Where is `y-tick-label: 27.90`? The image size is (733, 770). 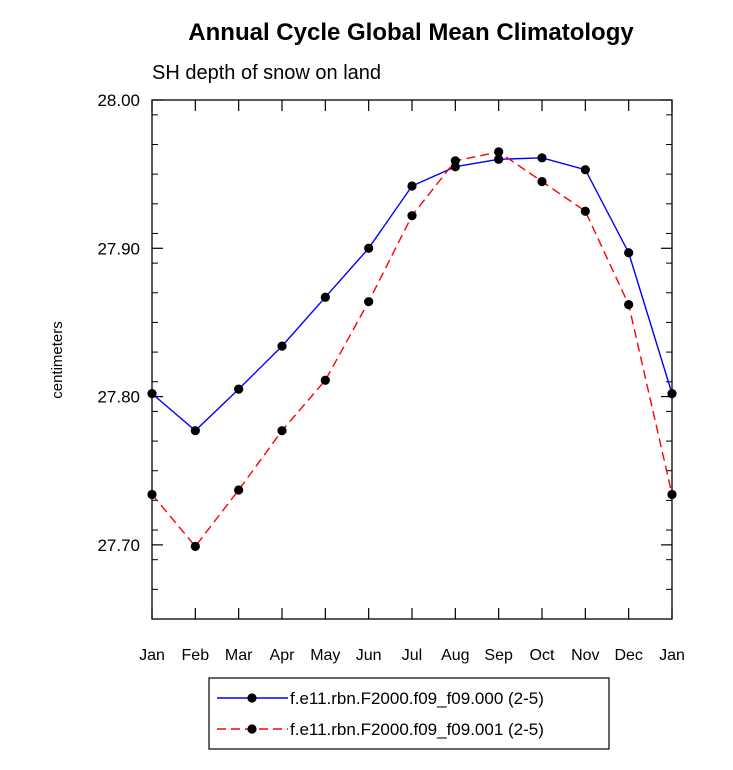 y-tick-label: 27.90 is located at coordinates (118, 248).